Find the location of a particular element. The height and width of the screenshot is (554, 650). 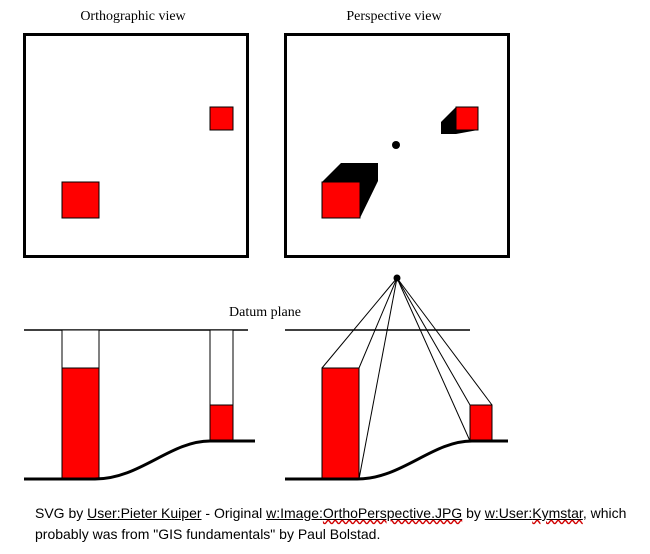

link-prefix: w:User: is located at coordinates (508, 513).